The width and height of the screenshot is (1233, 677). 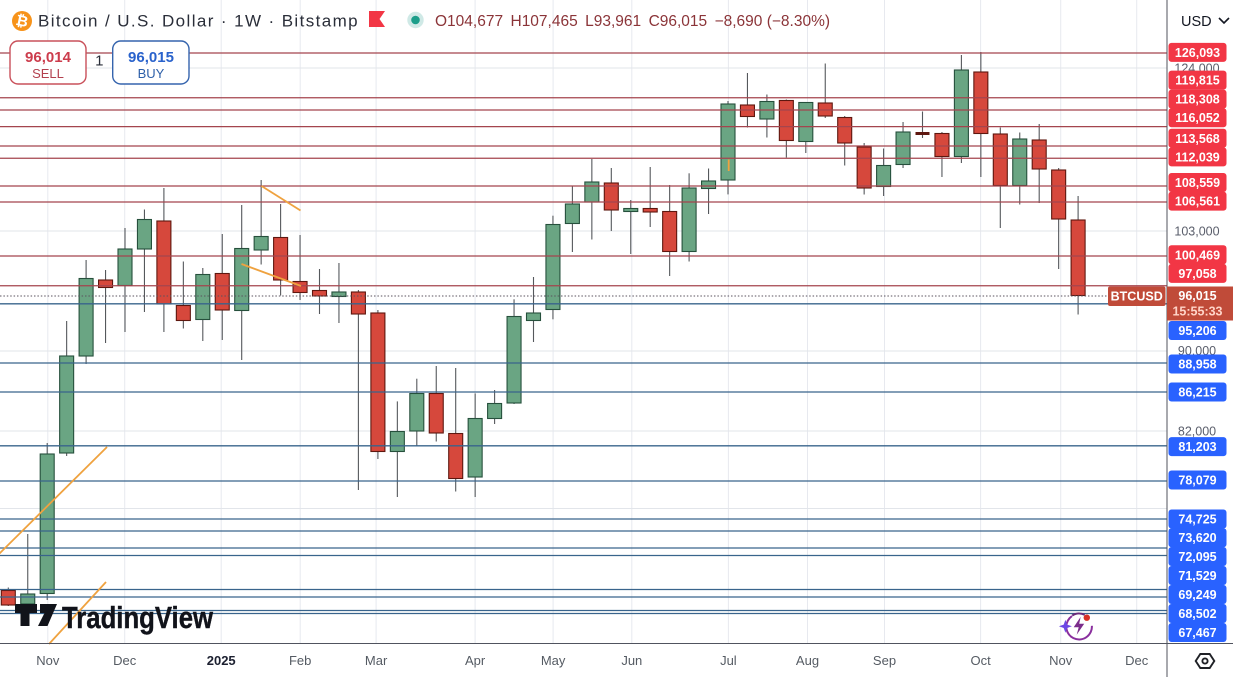 I want to click on svg-text: TradingView, so click(x=138, y=617).